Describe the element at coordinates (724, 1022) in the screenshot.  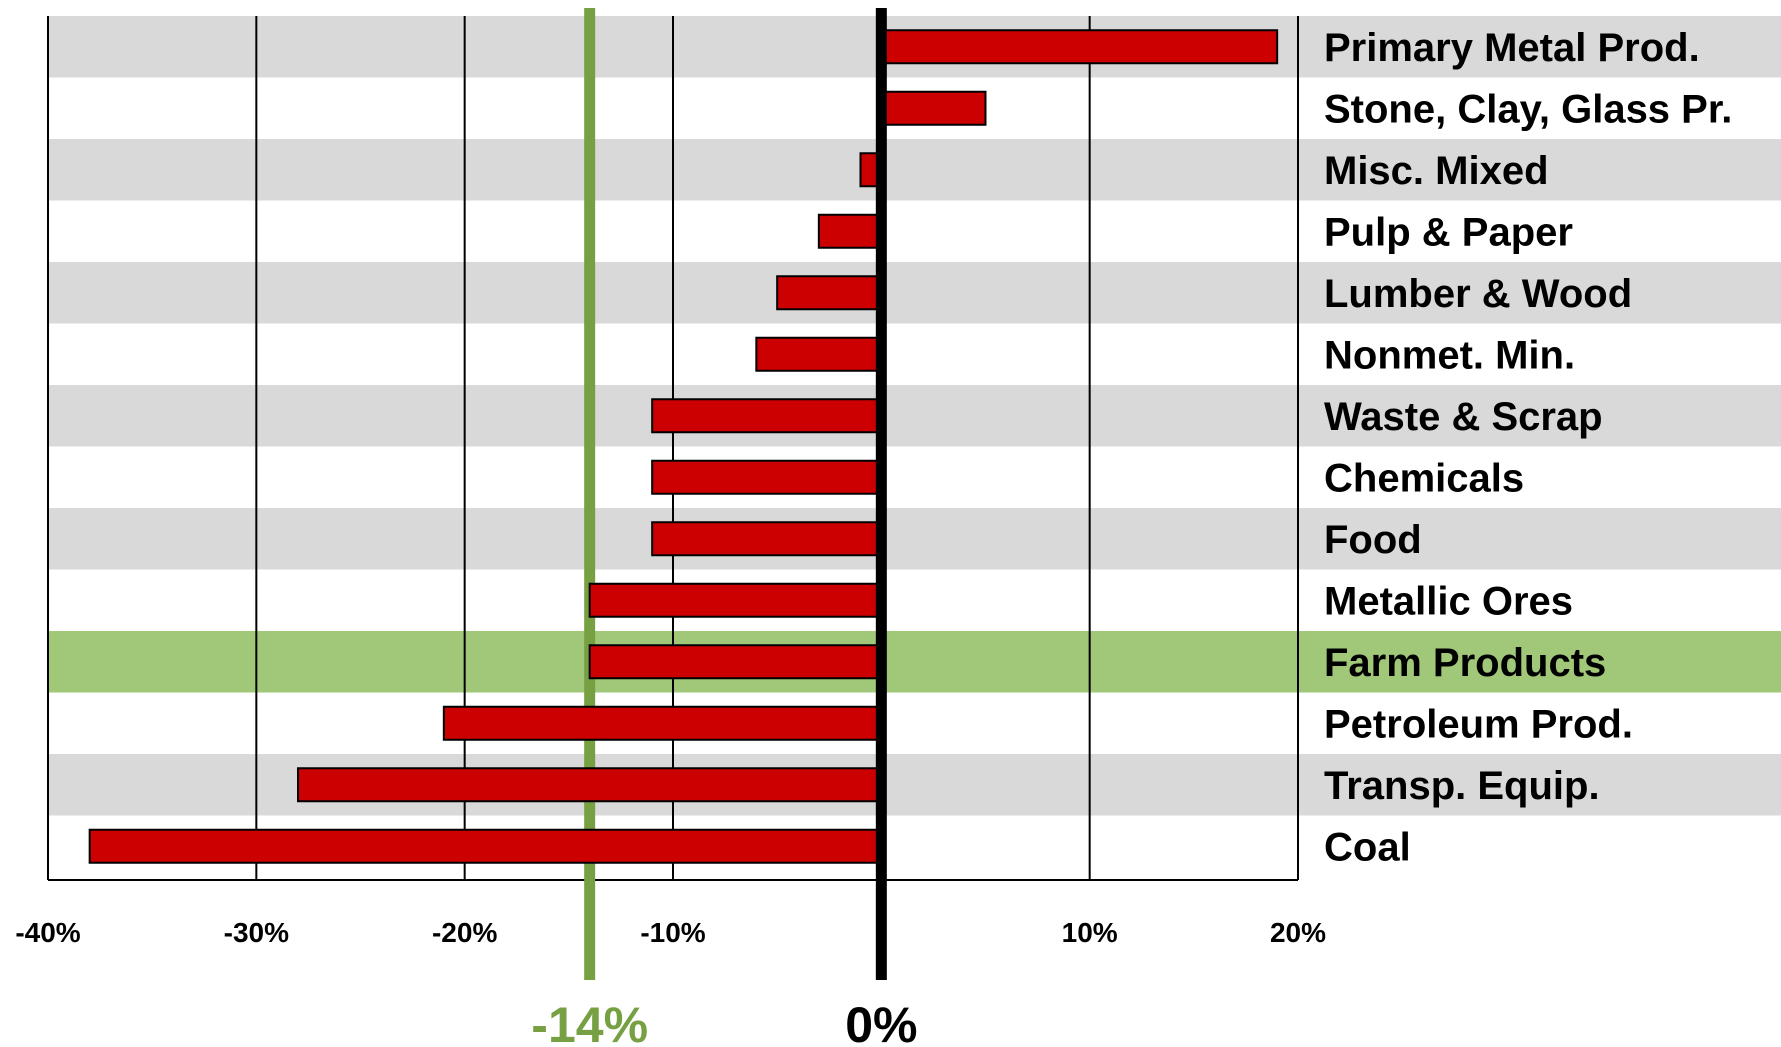
I see `reference-labels: -14% 0%` at that location.